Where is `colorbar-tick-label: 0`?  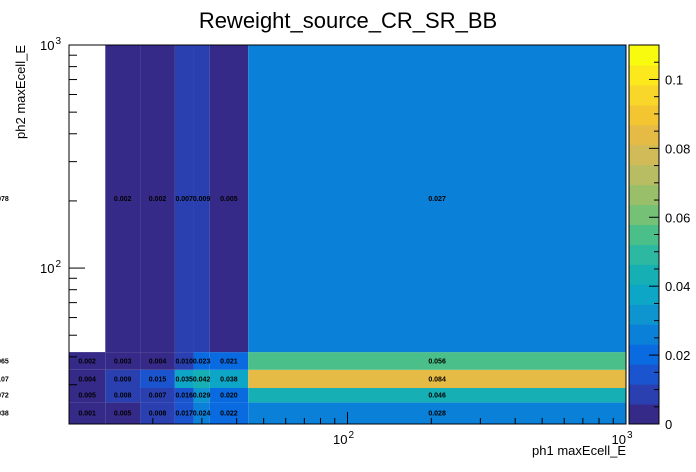 colorbar-tick-label: 0 is located at coordinates (668, 424).